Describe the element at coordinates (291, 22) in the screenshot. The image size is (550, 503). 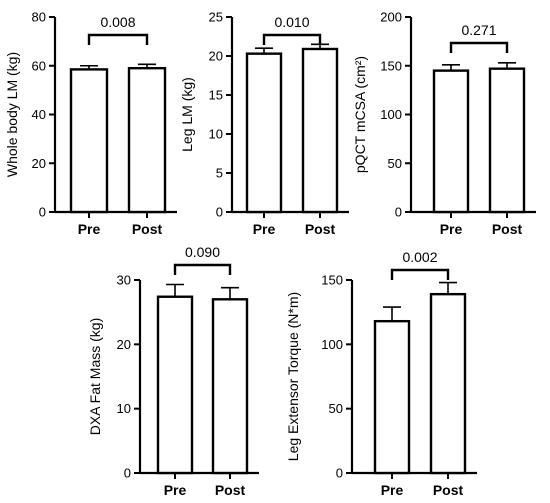
I see `p-value-label: 0.010` at that location.